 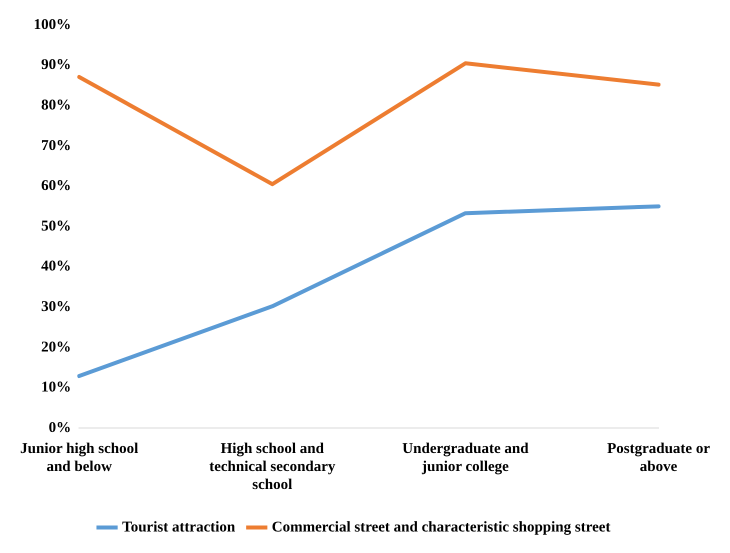 What do you see at coordinates (441, 527) in the screenshot?
I see `legend-label: Commercial street and characteristic shopping street` at bounding box center [441, 527].